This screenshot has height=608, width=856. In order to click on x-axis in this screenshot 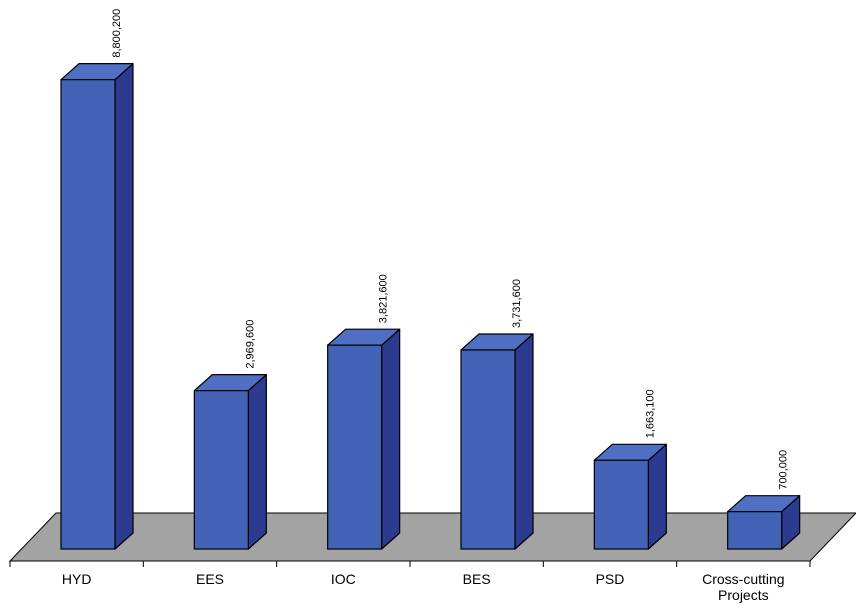, I will do `click(410, 563)`.